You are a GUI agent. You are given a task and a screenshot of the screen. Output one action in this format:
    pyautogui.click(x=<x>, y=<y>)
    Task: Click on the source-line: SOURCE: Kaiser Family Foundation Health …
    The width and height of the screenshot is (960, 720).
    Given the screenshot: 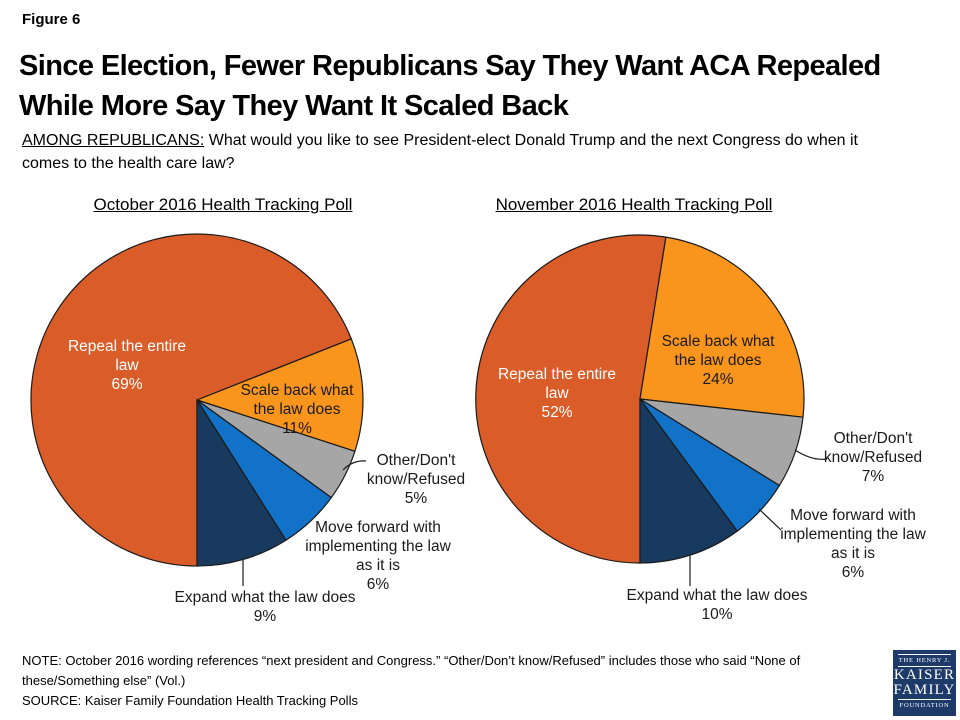 What is the action you would take?
    pyautogui.click(x=190, y=700)
    